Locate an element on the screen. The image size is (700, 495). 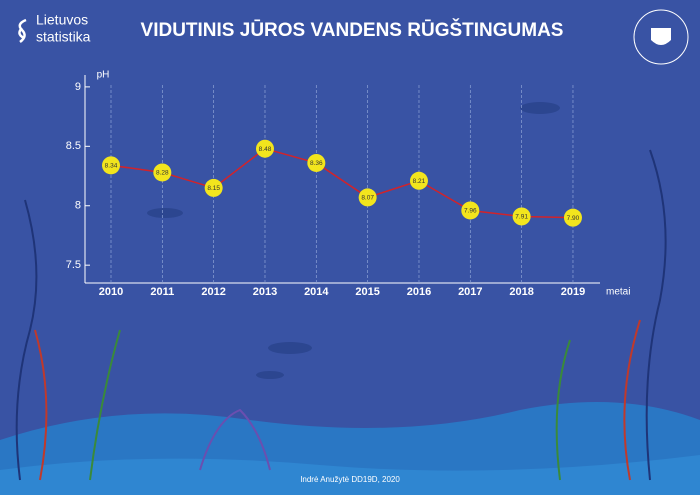
value-label: 8.07 is located at coordinates (367, 198).